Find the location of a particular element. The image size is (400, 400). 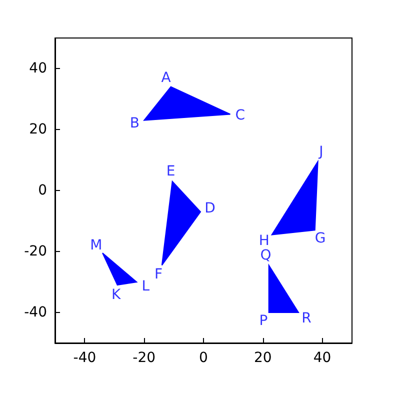

x-tick-label: -20 is located at coordinates (144, 358).